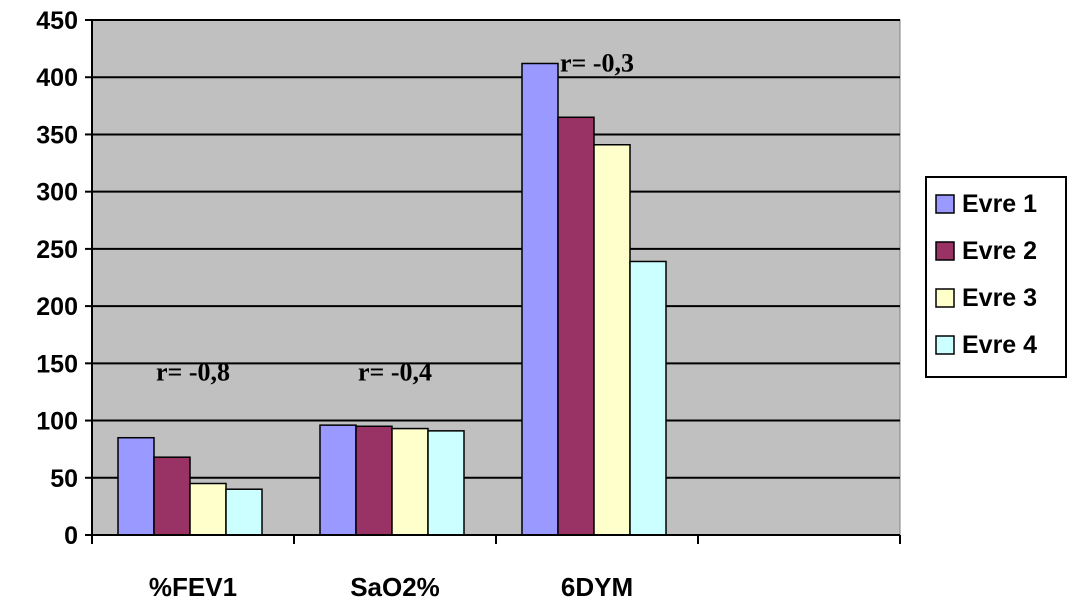  I want to click on y-tick-label: 250, so click(57, 250).